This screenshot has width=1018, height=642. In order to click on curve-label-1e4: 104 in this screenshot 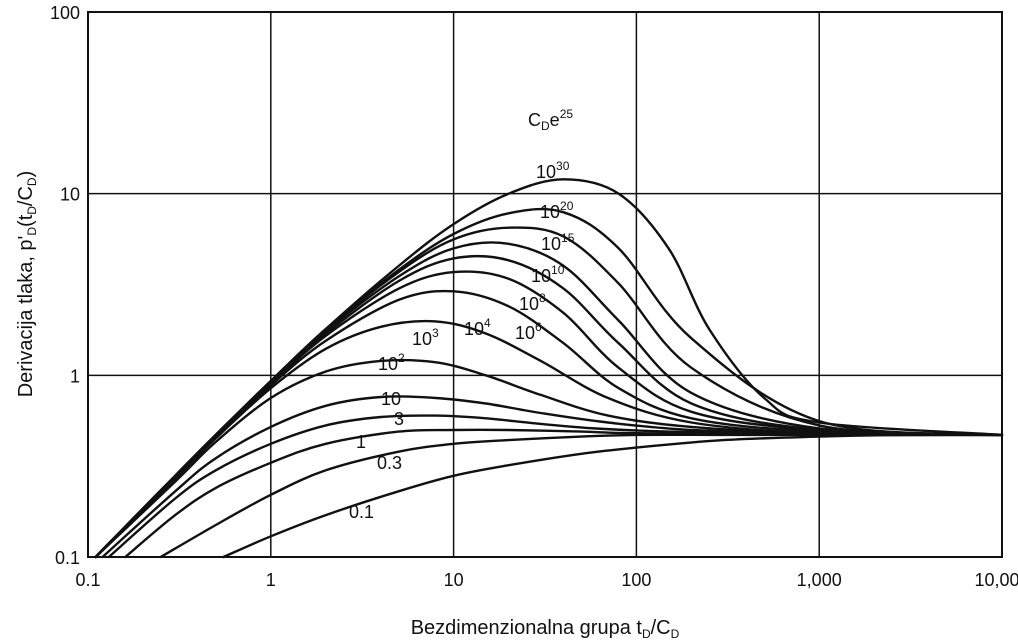, I will do `click(477, 327)`.